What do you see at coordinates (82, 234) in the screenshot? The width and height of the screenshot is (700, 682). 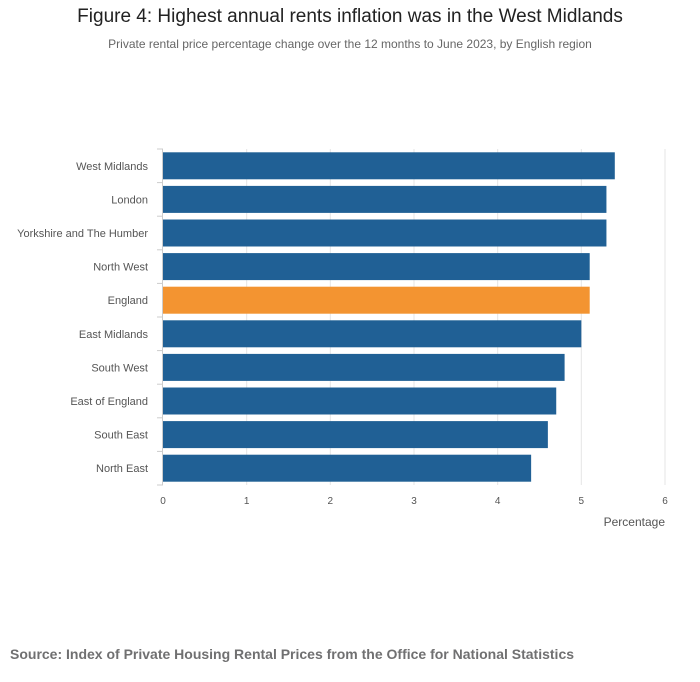 I see `category-label: Yorkshire and The Humber` at bounding box center [82, 234].